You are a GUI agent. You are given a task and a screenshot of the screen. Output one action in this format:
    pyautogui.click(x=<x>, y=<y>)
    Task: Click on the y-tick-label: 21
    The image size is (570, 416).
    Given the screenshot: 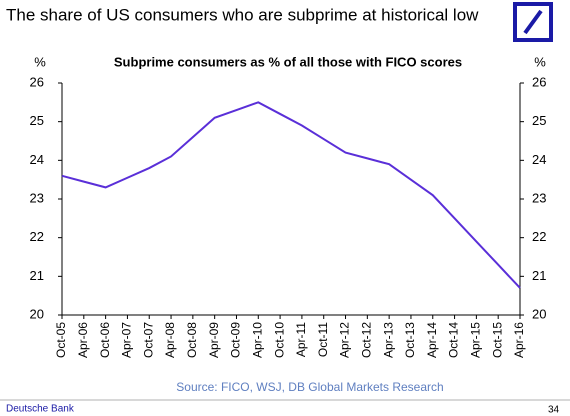 What is the action you would take?
    pyautogui.click(x=37, y=275)
    